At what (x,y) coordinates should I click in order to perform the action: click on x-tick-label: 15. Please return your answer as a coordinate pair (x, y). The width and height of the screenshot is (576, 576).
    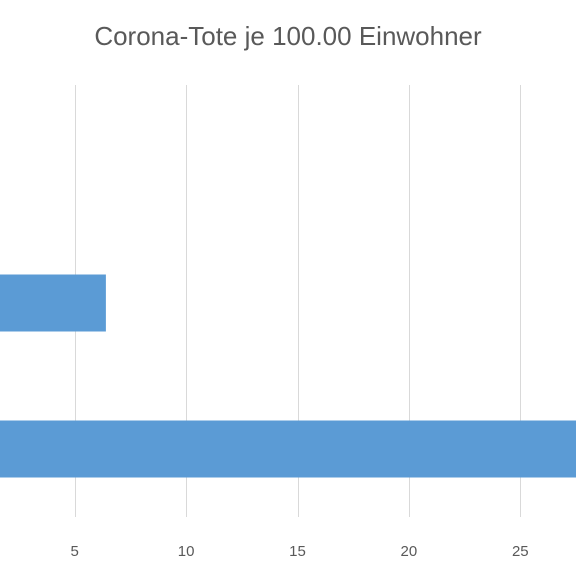
    Looking at the image, I should click on (297, 551).